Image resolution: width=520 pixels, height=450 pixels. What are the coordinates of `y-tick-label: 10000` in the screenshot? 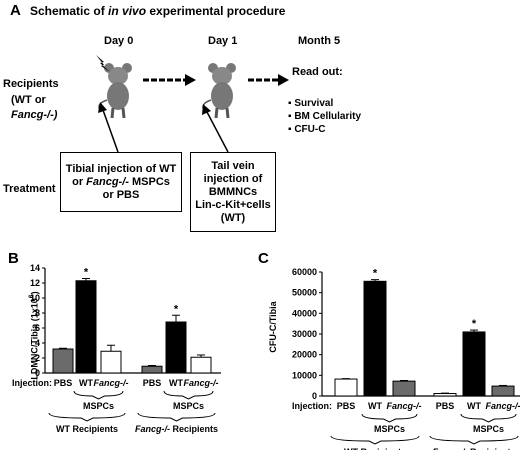 It's located at (304, 375).